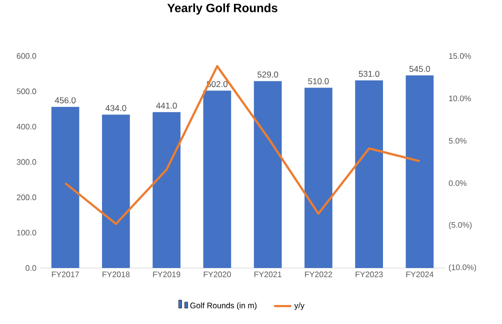 The height and width of the screenshot is (324, 502). I want to click on x-tick-label: FY2017, so click(65, 275).